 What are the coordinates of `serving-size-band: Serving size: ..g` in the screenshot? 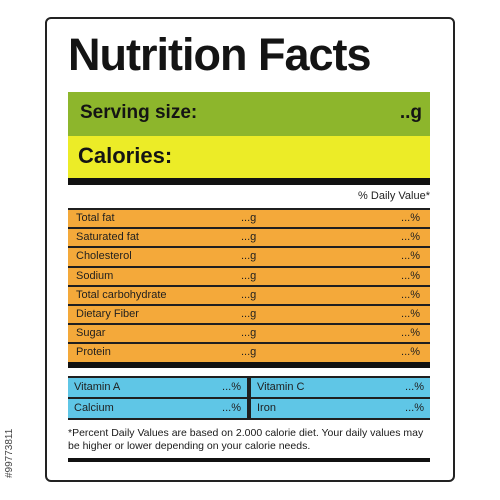 It's located at (249, 114).